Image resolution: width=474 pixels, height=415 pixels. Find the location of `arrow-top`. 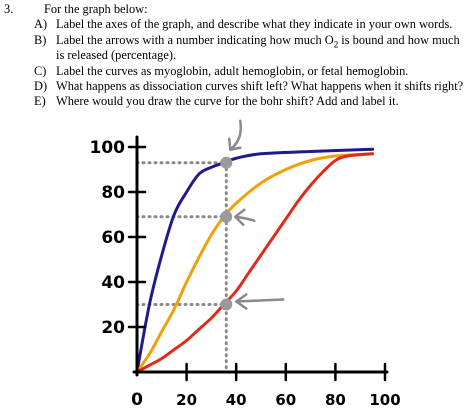

arrow-top is located at coordinates (235, 135).